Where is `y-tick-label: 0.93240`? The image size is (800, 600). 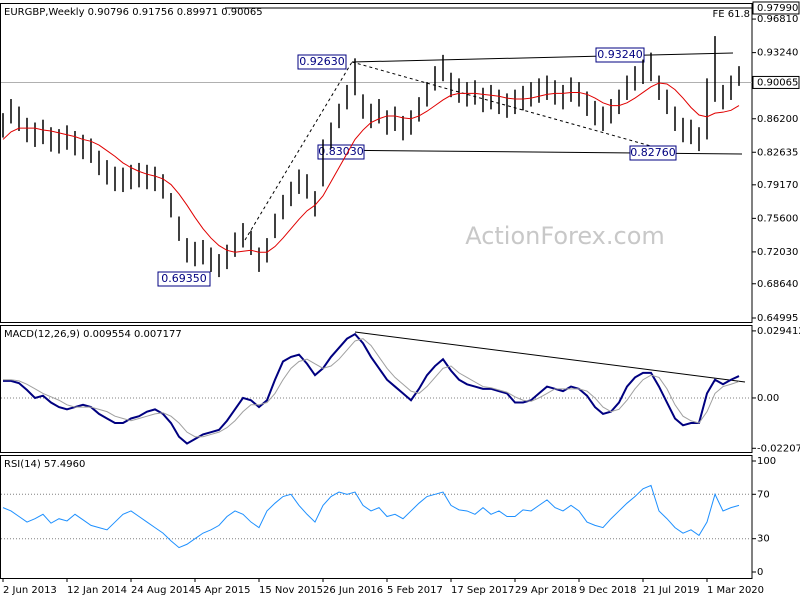 y-tick-label: 0.93240 is located at coordinates (777, 53).